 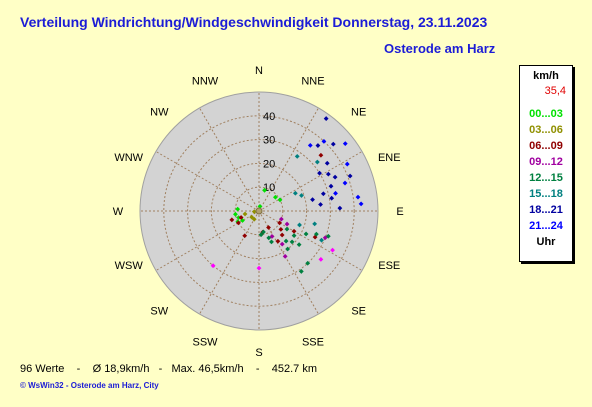 I want to click on location-label: Osterode am Harz, so click(x=440, y=48).